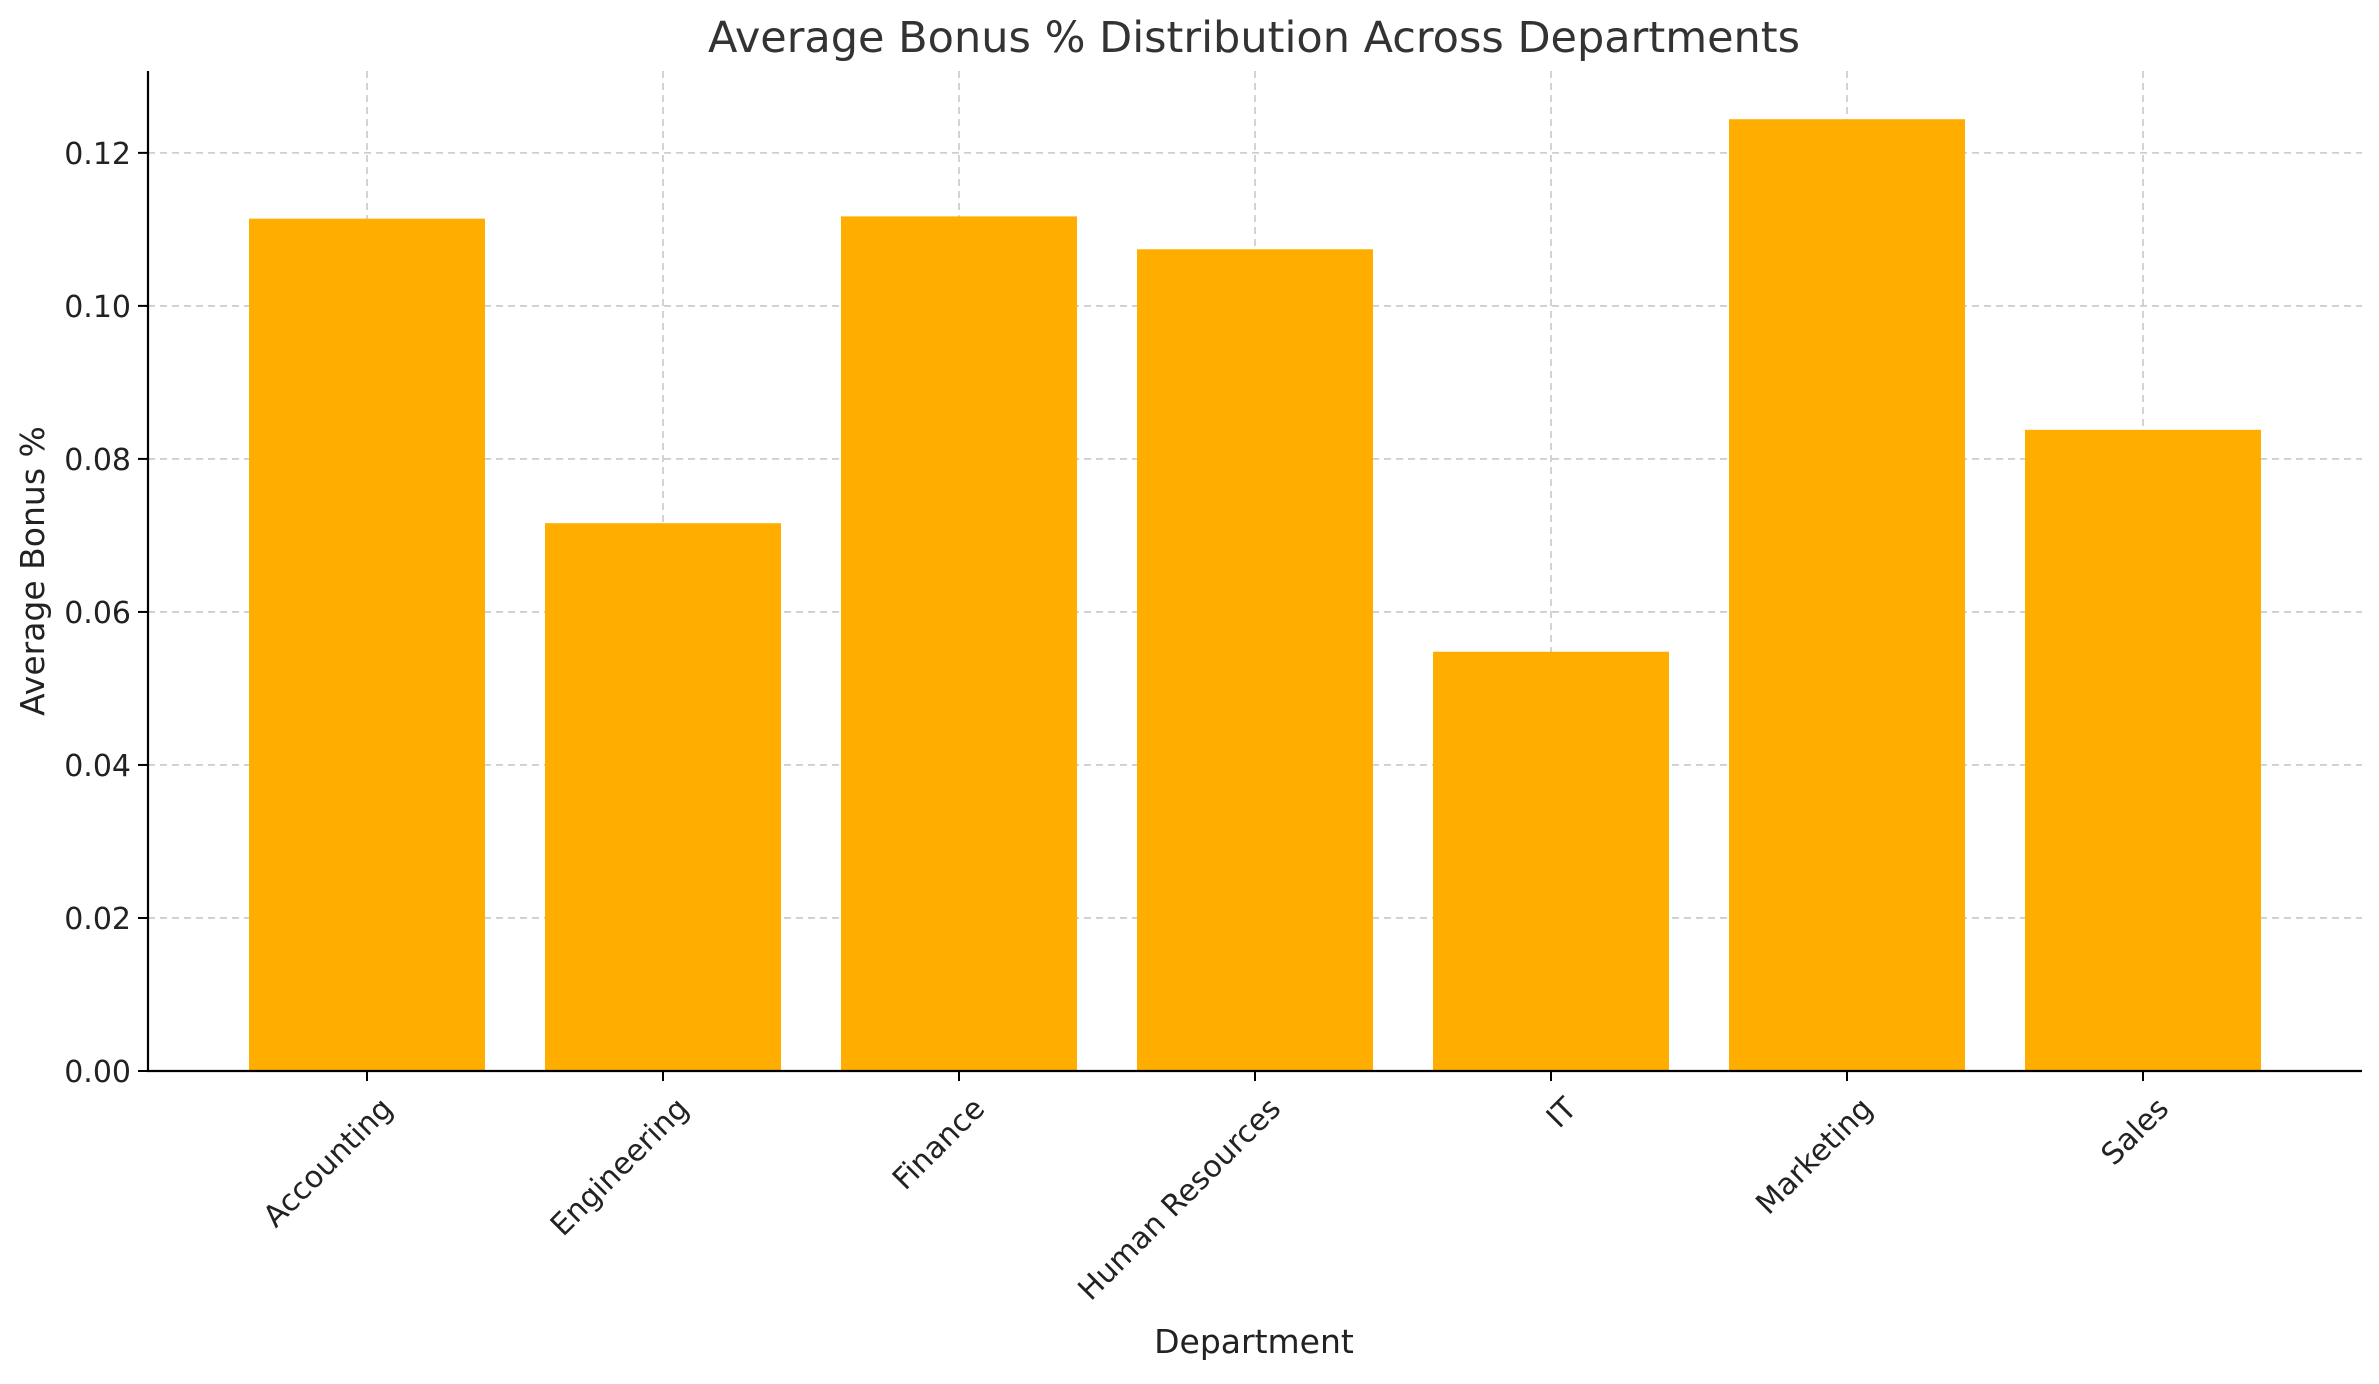  What do you see at coordinates (1180, 1199) in the screenshot?
I see `x-tick-label: Human Resources` at bounding box center [1180, 1199].